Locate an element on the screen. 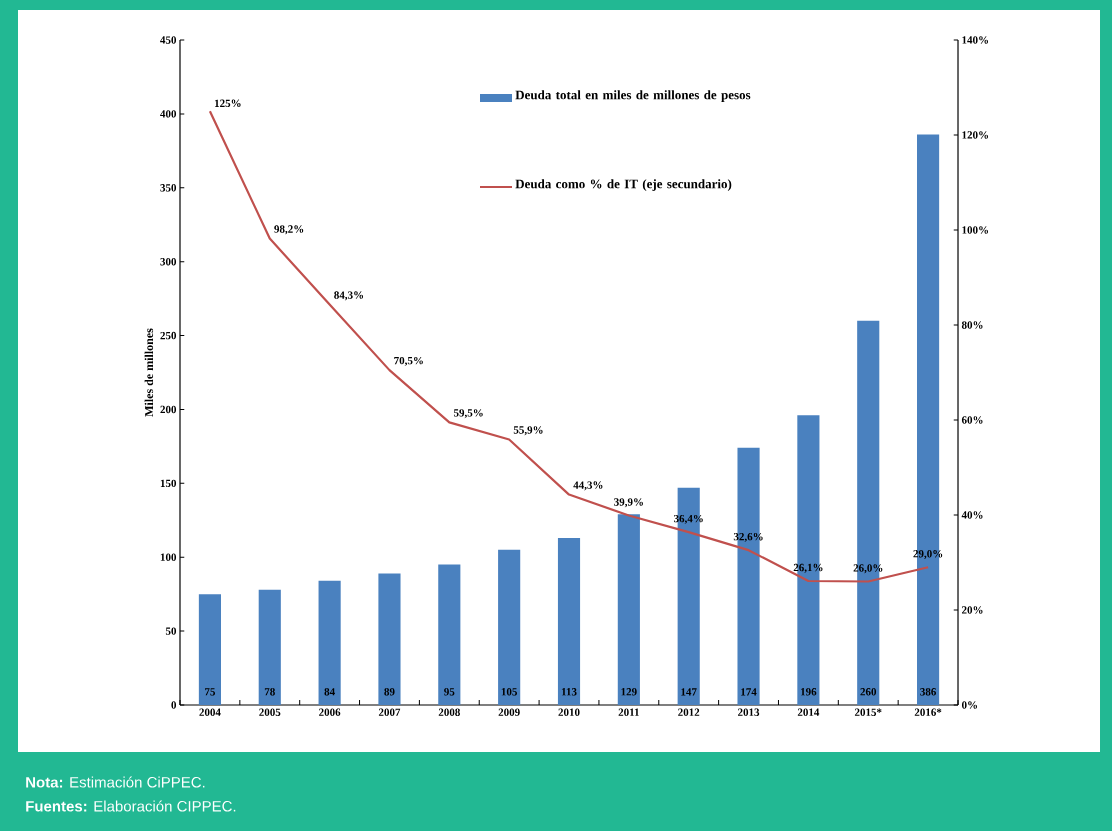 The height and width of the screenshot is (831, 1112). x-tick-label: 2012 is located at coordinates (689, 712).